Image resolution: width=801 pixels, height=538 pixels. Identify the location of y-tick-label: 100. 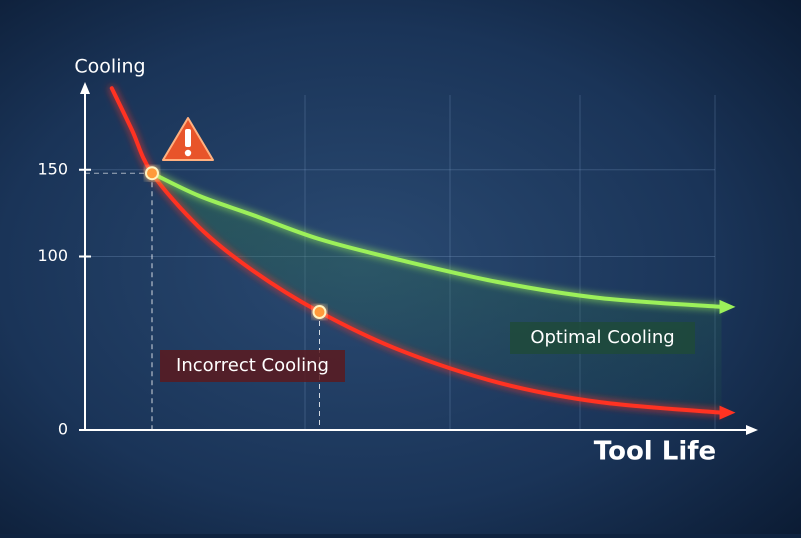
(52, 255).